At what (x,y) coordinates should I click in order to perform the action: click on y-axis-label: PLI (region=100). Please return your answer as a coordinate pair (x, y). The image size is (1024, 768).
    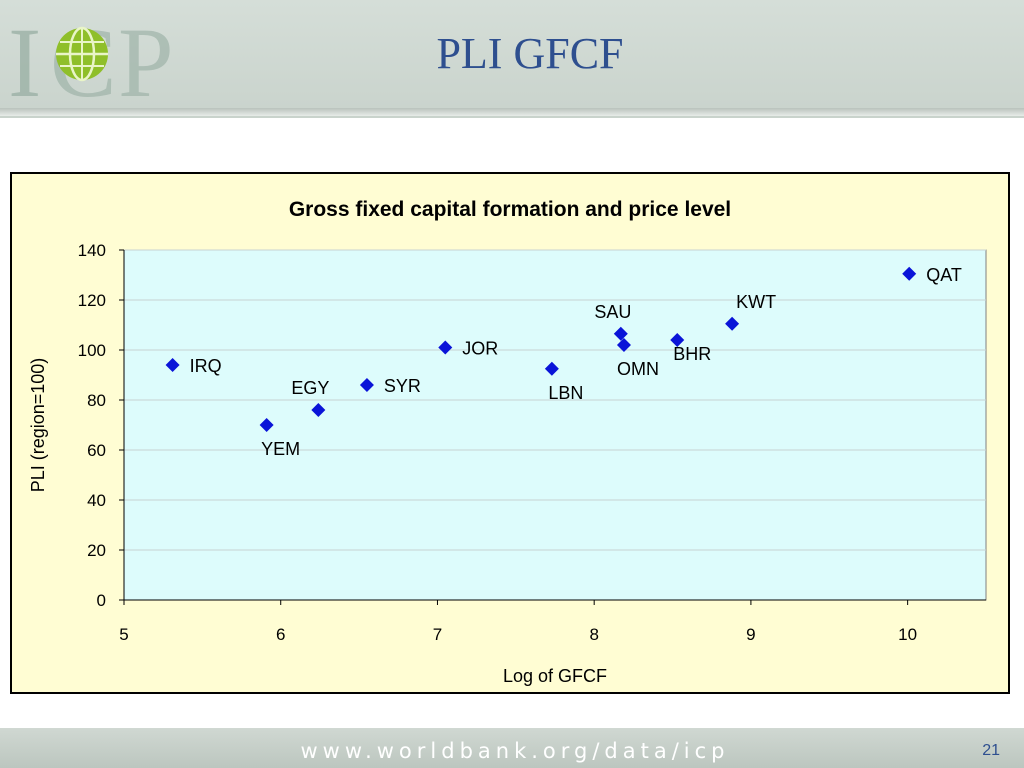
    Looking at the image, I should click on (38, 425).